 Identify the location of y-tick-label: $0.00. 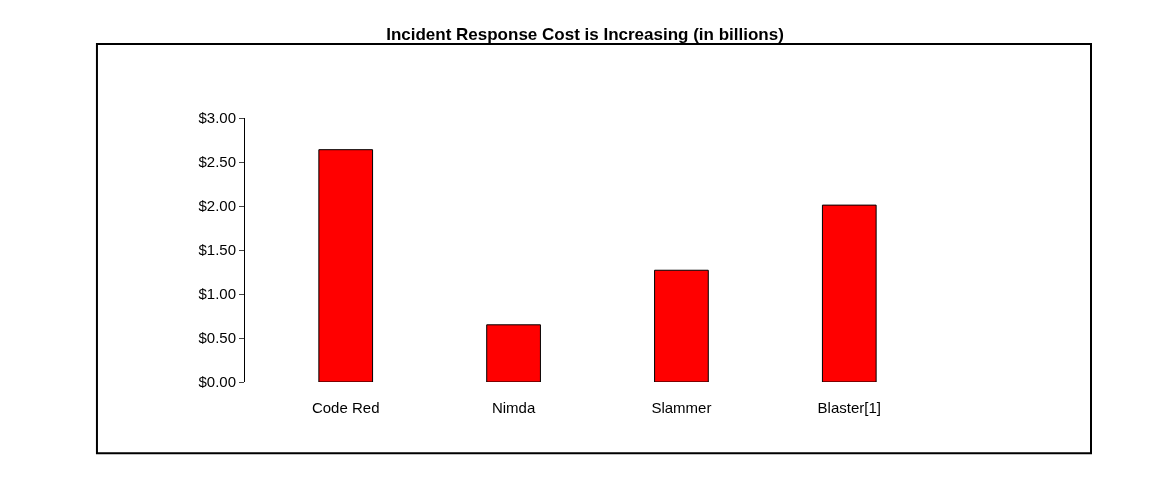
(217, 382).